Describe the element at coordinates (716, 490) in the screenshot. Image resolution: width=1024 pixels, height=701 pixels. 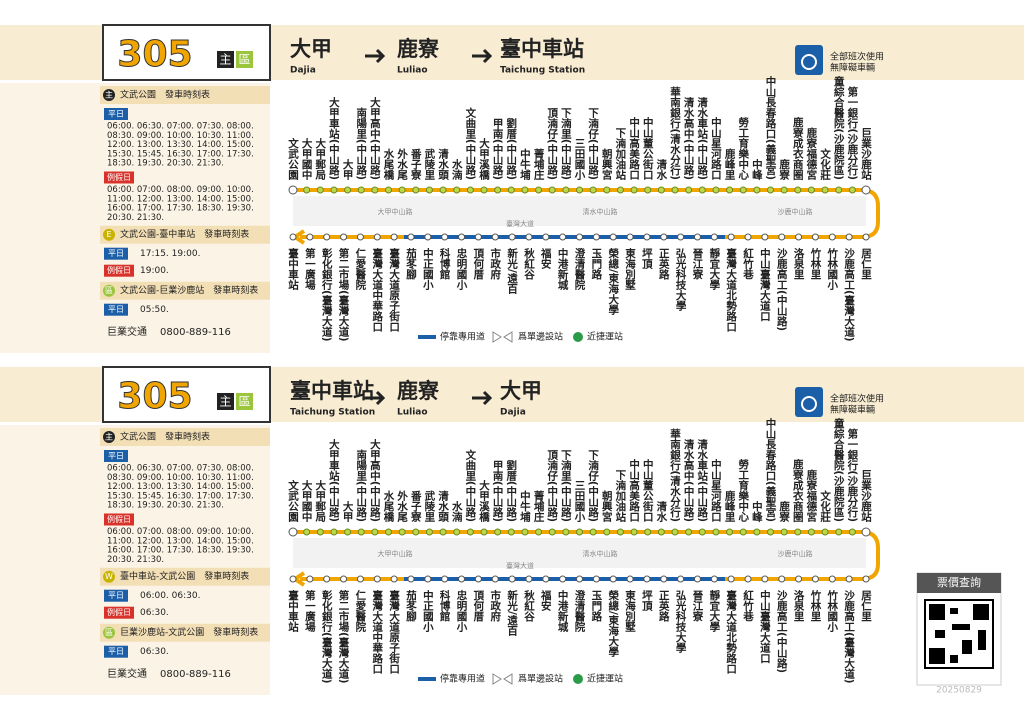
I see `upper-stop: 中山星河路口` at that location.